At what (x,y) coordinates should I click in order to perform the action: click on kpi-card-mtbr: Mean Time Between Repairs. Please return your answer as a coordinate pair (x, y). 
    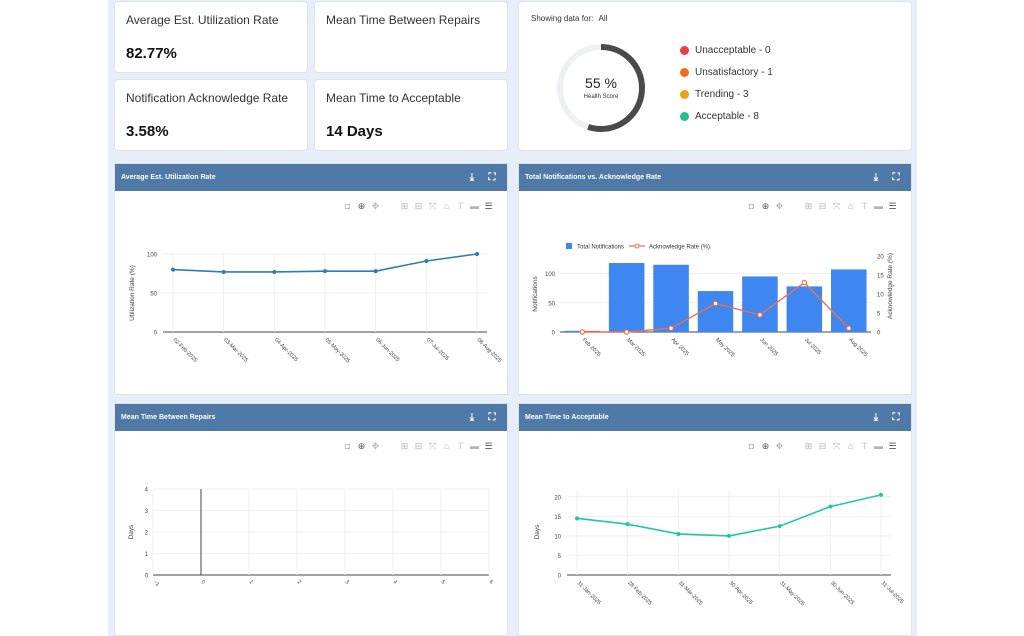
    Looking at the image, I should click on (411, 37).